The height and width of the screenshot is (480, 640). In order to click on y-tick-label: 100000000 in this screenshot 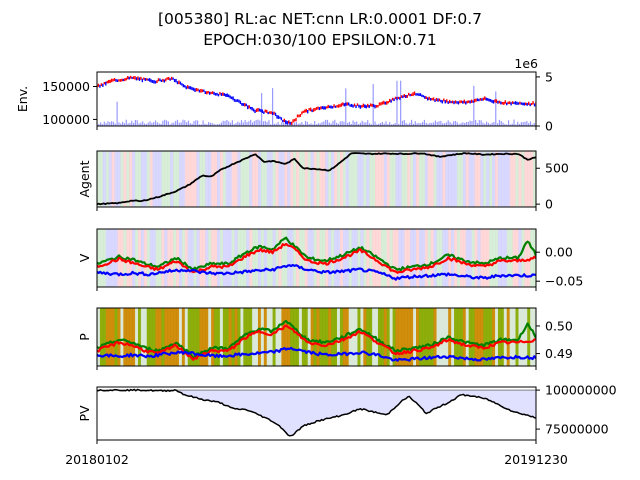, I will do `click(581, 390)`.